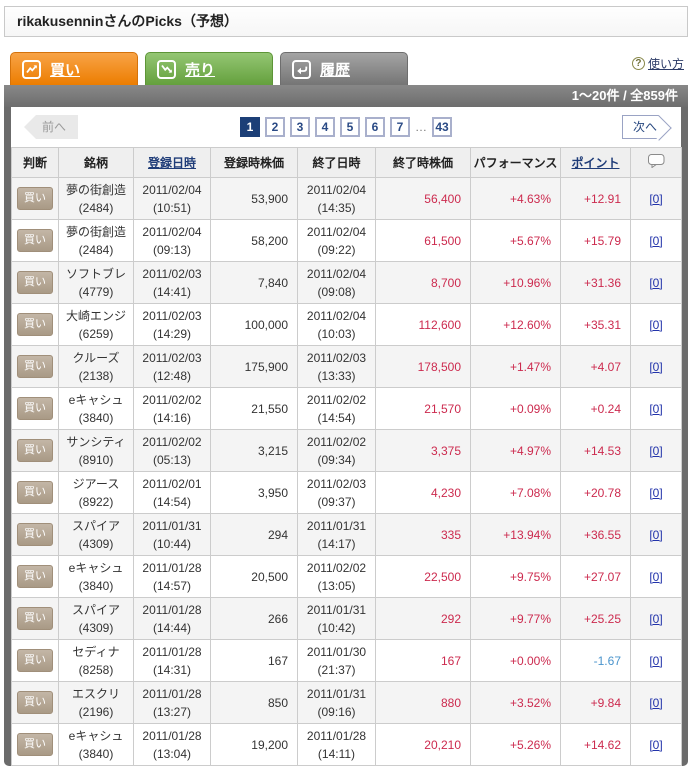 The height and width of the screenshot is (777, 692). Describe the element at coordinates (172, 711) in the screenshot. I see `reg-time: (13:27)` at that location.